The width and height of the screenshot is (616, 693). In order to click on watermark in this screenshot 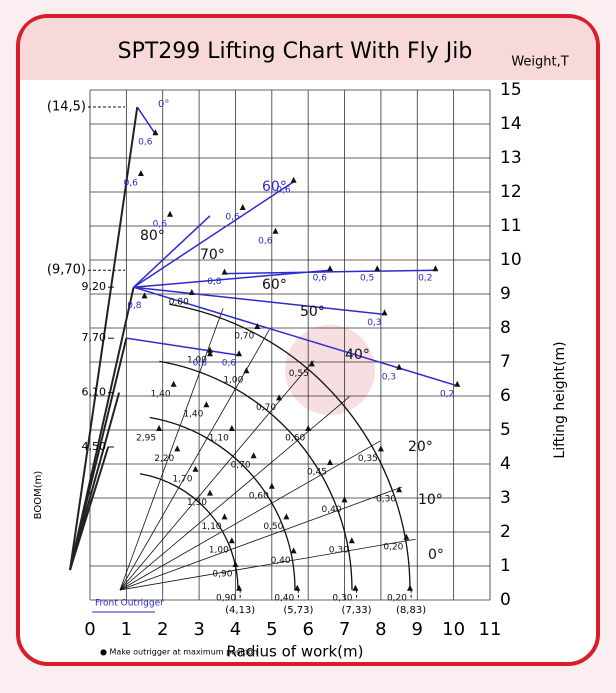, I will do `click(330, 370)`.